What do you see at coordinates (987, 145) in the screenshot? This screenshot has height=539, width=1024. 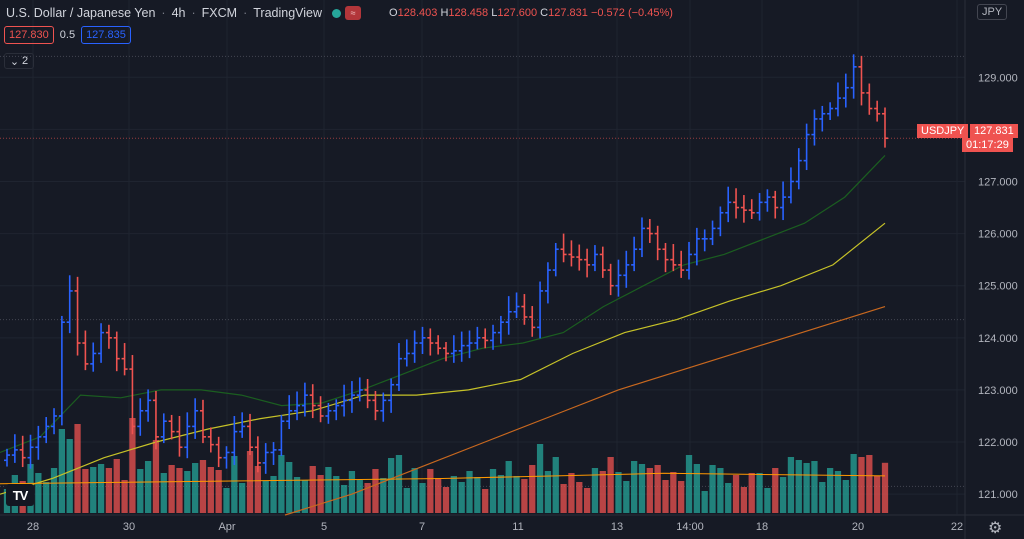 I see `price-tag-countdown: 01:17:29` at bounding box center [987, 145].